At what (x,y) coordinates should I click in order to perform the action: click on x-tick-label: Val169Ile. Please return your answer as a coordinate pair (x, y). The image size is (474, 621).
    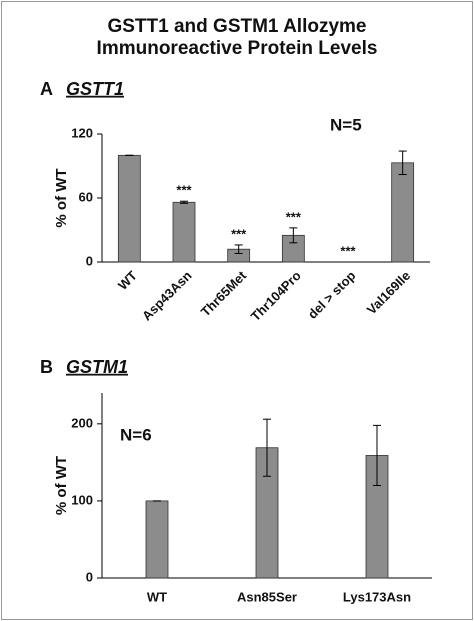
    Looking at the image, I should click on (388, 292).